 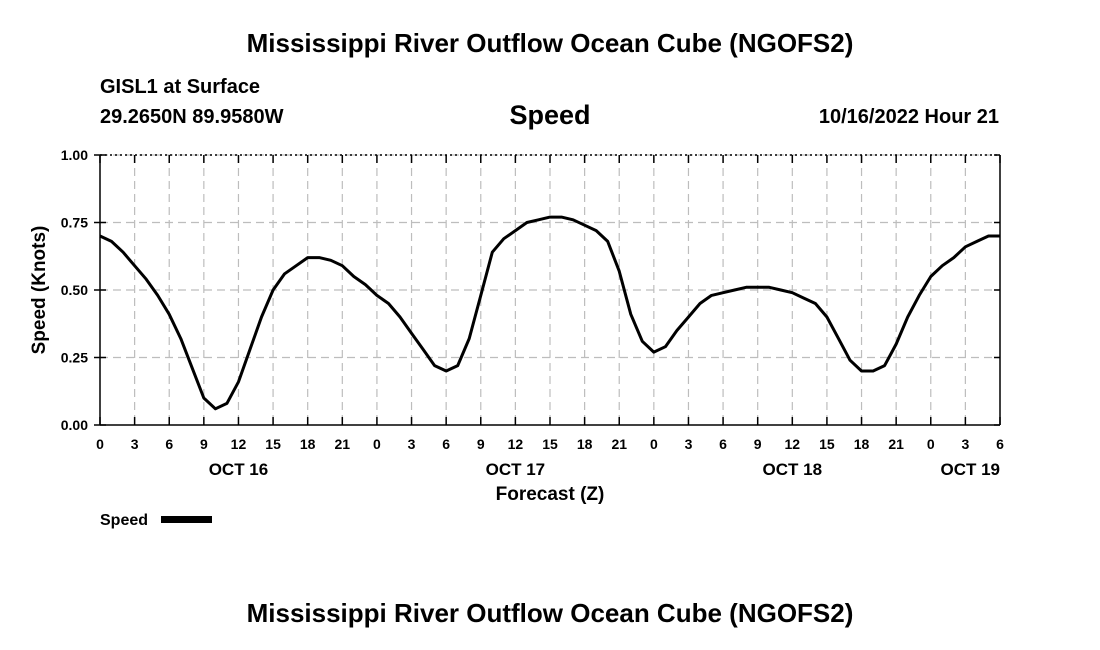 I want to click on day-label: OCT 19, so click(x=970, y=469).